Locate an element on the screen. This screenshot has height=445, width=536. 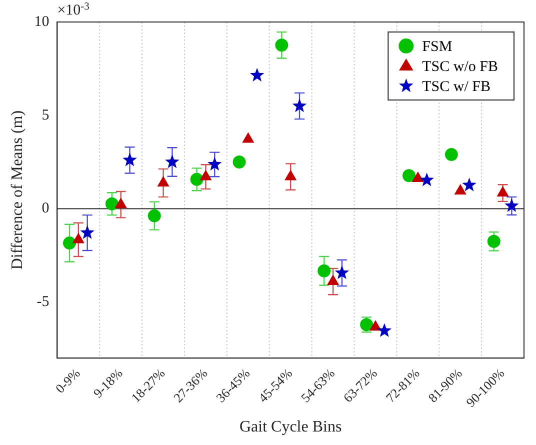
y-tick-label: 10 is located at coordinates (42, 22).